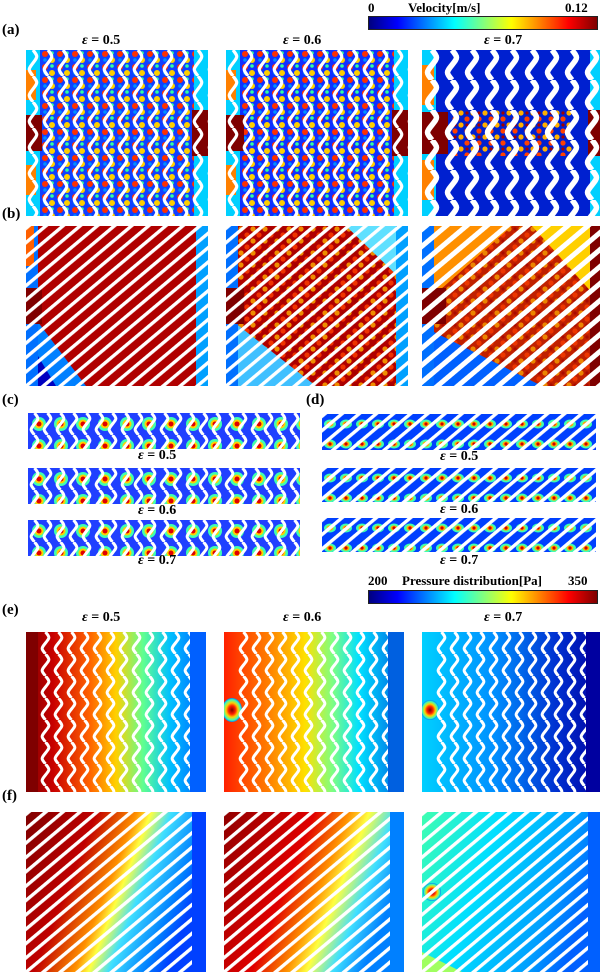 This screenshot has width=600, height=974. I want to click on eps-label-c3: ε = 0.7, so click(157, 560).